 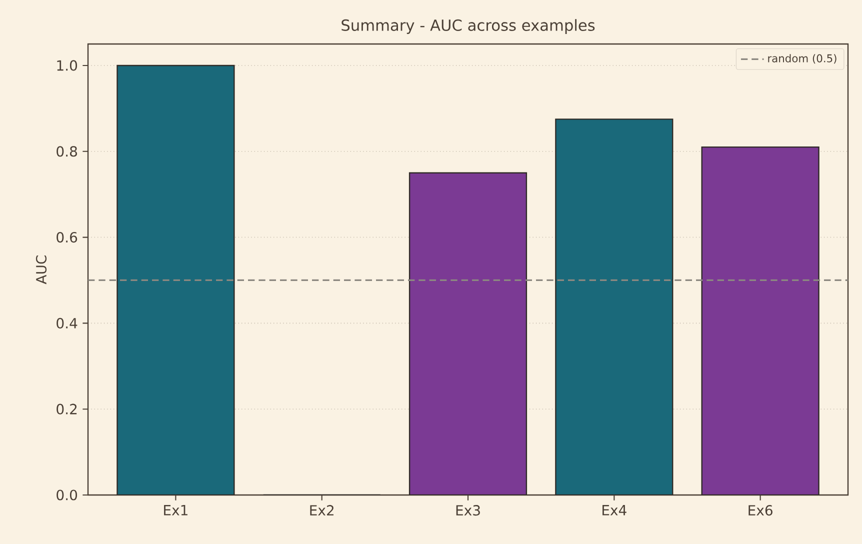 I want to click on chart-title: Summary - AUC across examples, so click(x=468, y=26).